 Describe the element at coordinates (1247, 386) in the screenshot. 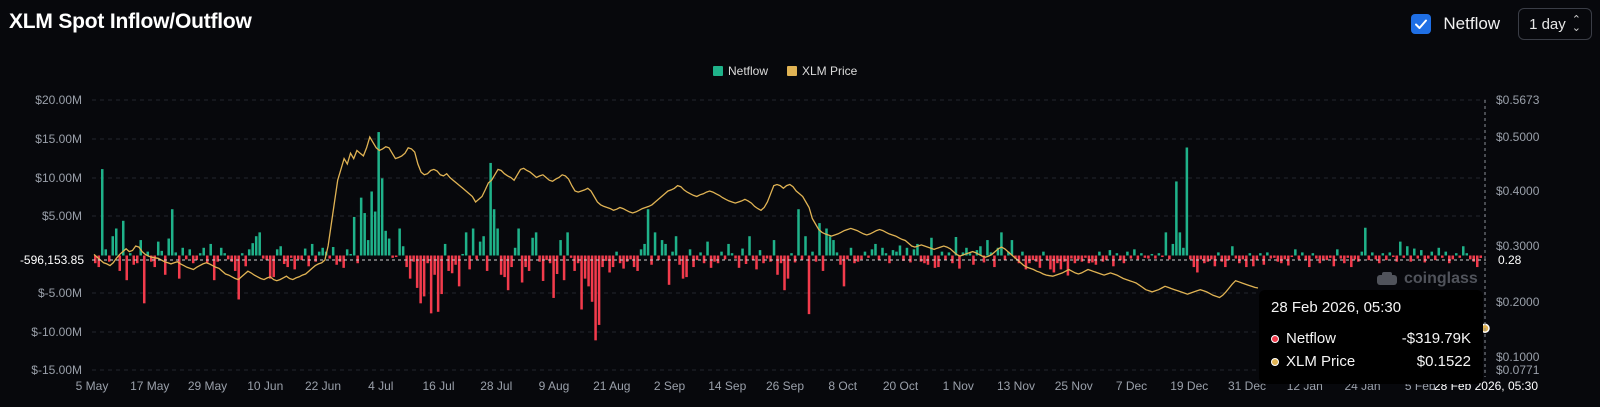

I see `x-tick-label: 31 Dec` at that location.